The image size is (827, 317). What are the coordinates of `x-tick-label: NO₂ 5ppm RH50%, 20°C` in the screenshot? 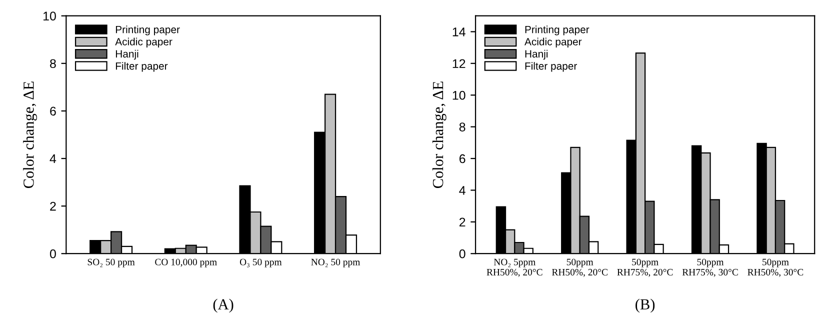 It's located at (514, 267).